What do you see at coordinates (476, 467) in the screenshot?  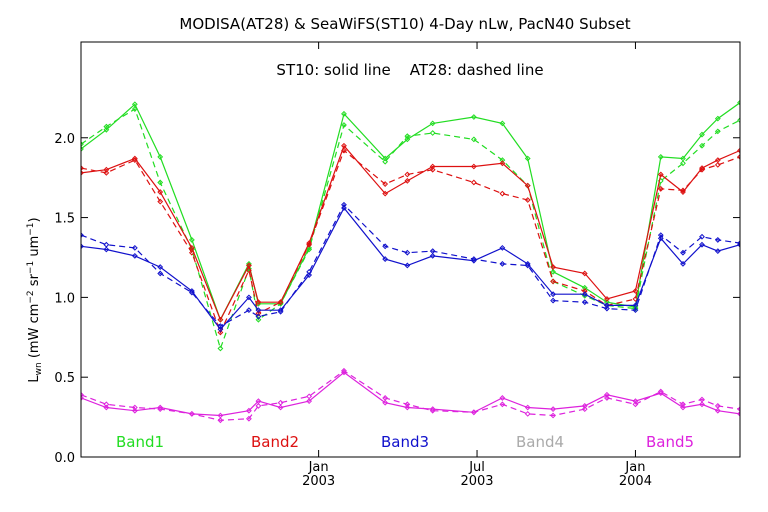 I see `x-tick-month: Jul` at bounding box center [476, 467].